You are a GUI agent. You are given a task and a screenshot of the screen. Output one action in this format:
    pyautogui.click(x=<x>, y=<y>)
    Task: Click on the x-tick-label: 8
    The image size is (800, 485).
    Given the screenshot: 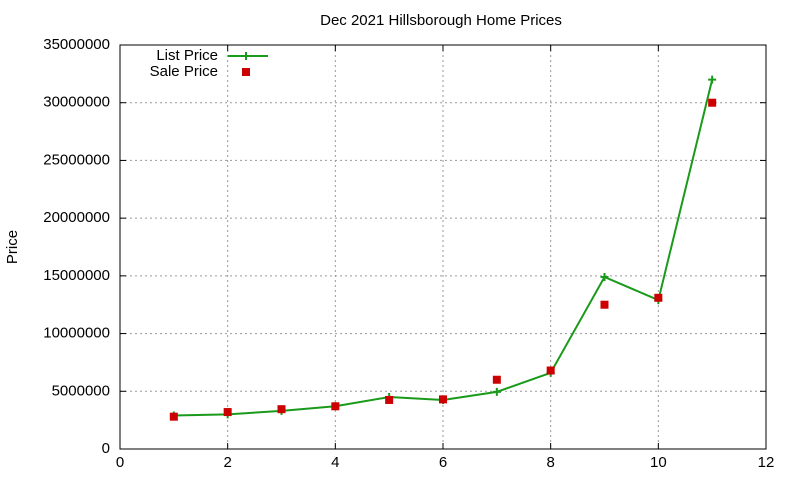 What is the action you would take?
    pyautogui.click(x=550, y=462)
    